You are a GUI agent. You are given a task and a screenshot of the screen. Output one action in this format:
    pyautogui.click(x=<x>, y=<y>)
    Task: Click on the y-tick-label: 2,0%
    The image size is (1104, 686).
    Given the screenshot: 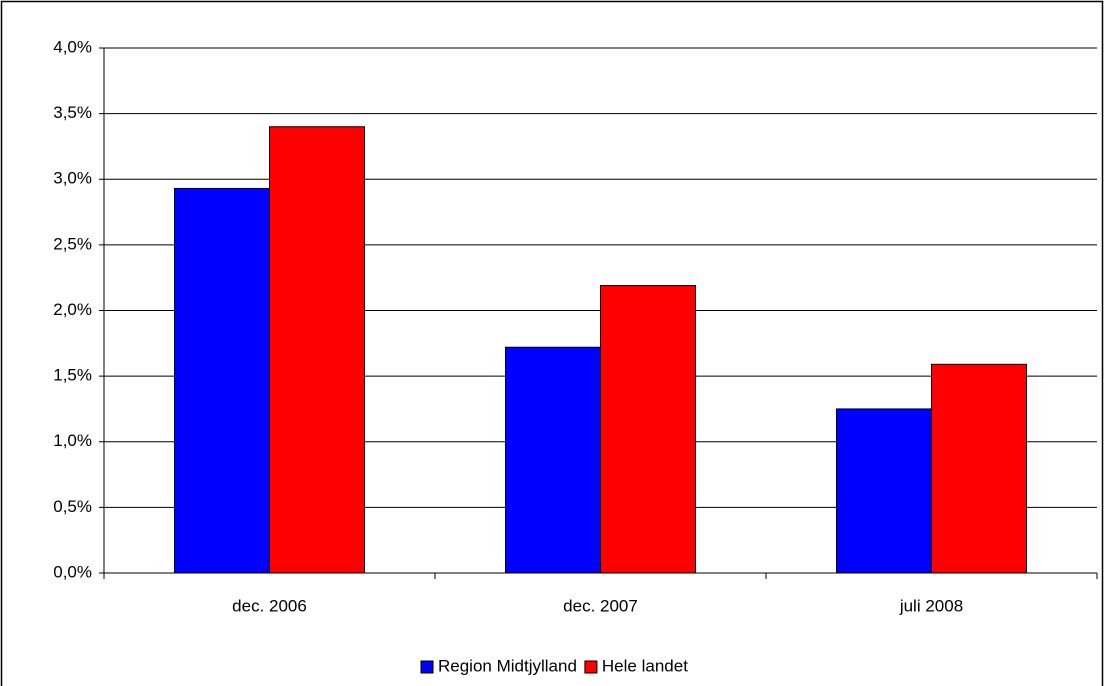 What is the action you would take?
    pyautogui.click(x=72, y=309)
    